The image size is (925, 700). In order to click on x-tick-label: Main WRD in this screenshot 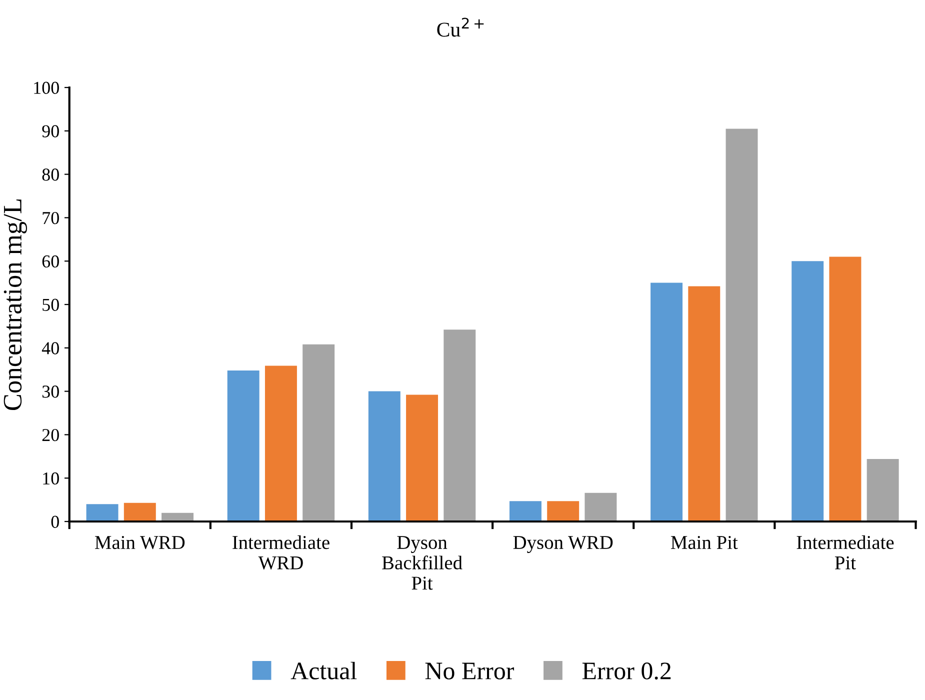, I will do `click(140, 543)`.